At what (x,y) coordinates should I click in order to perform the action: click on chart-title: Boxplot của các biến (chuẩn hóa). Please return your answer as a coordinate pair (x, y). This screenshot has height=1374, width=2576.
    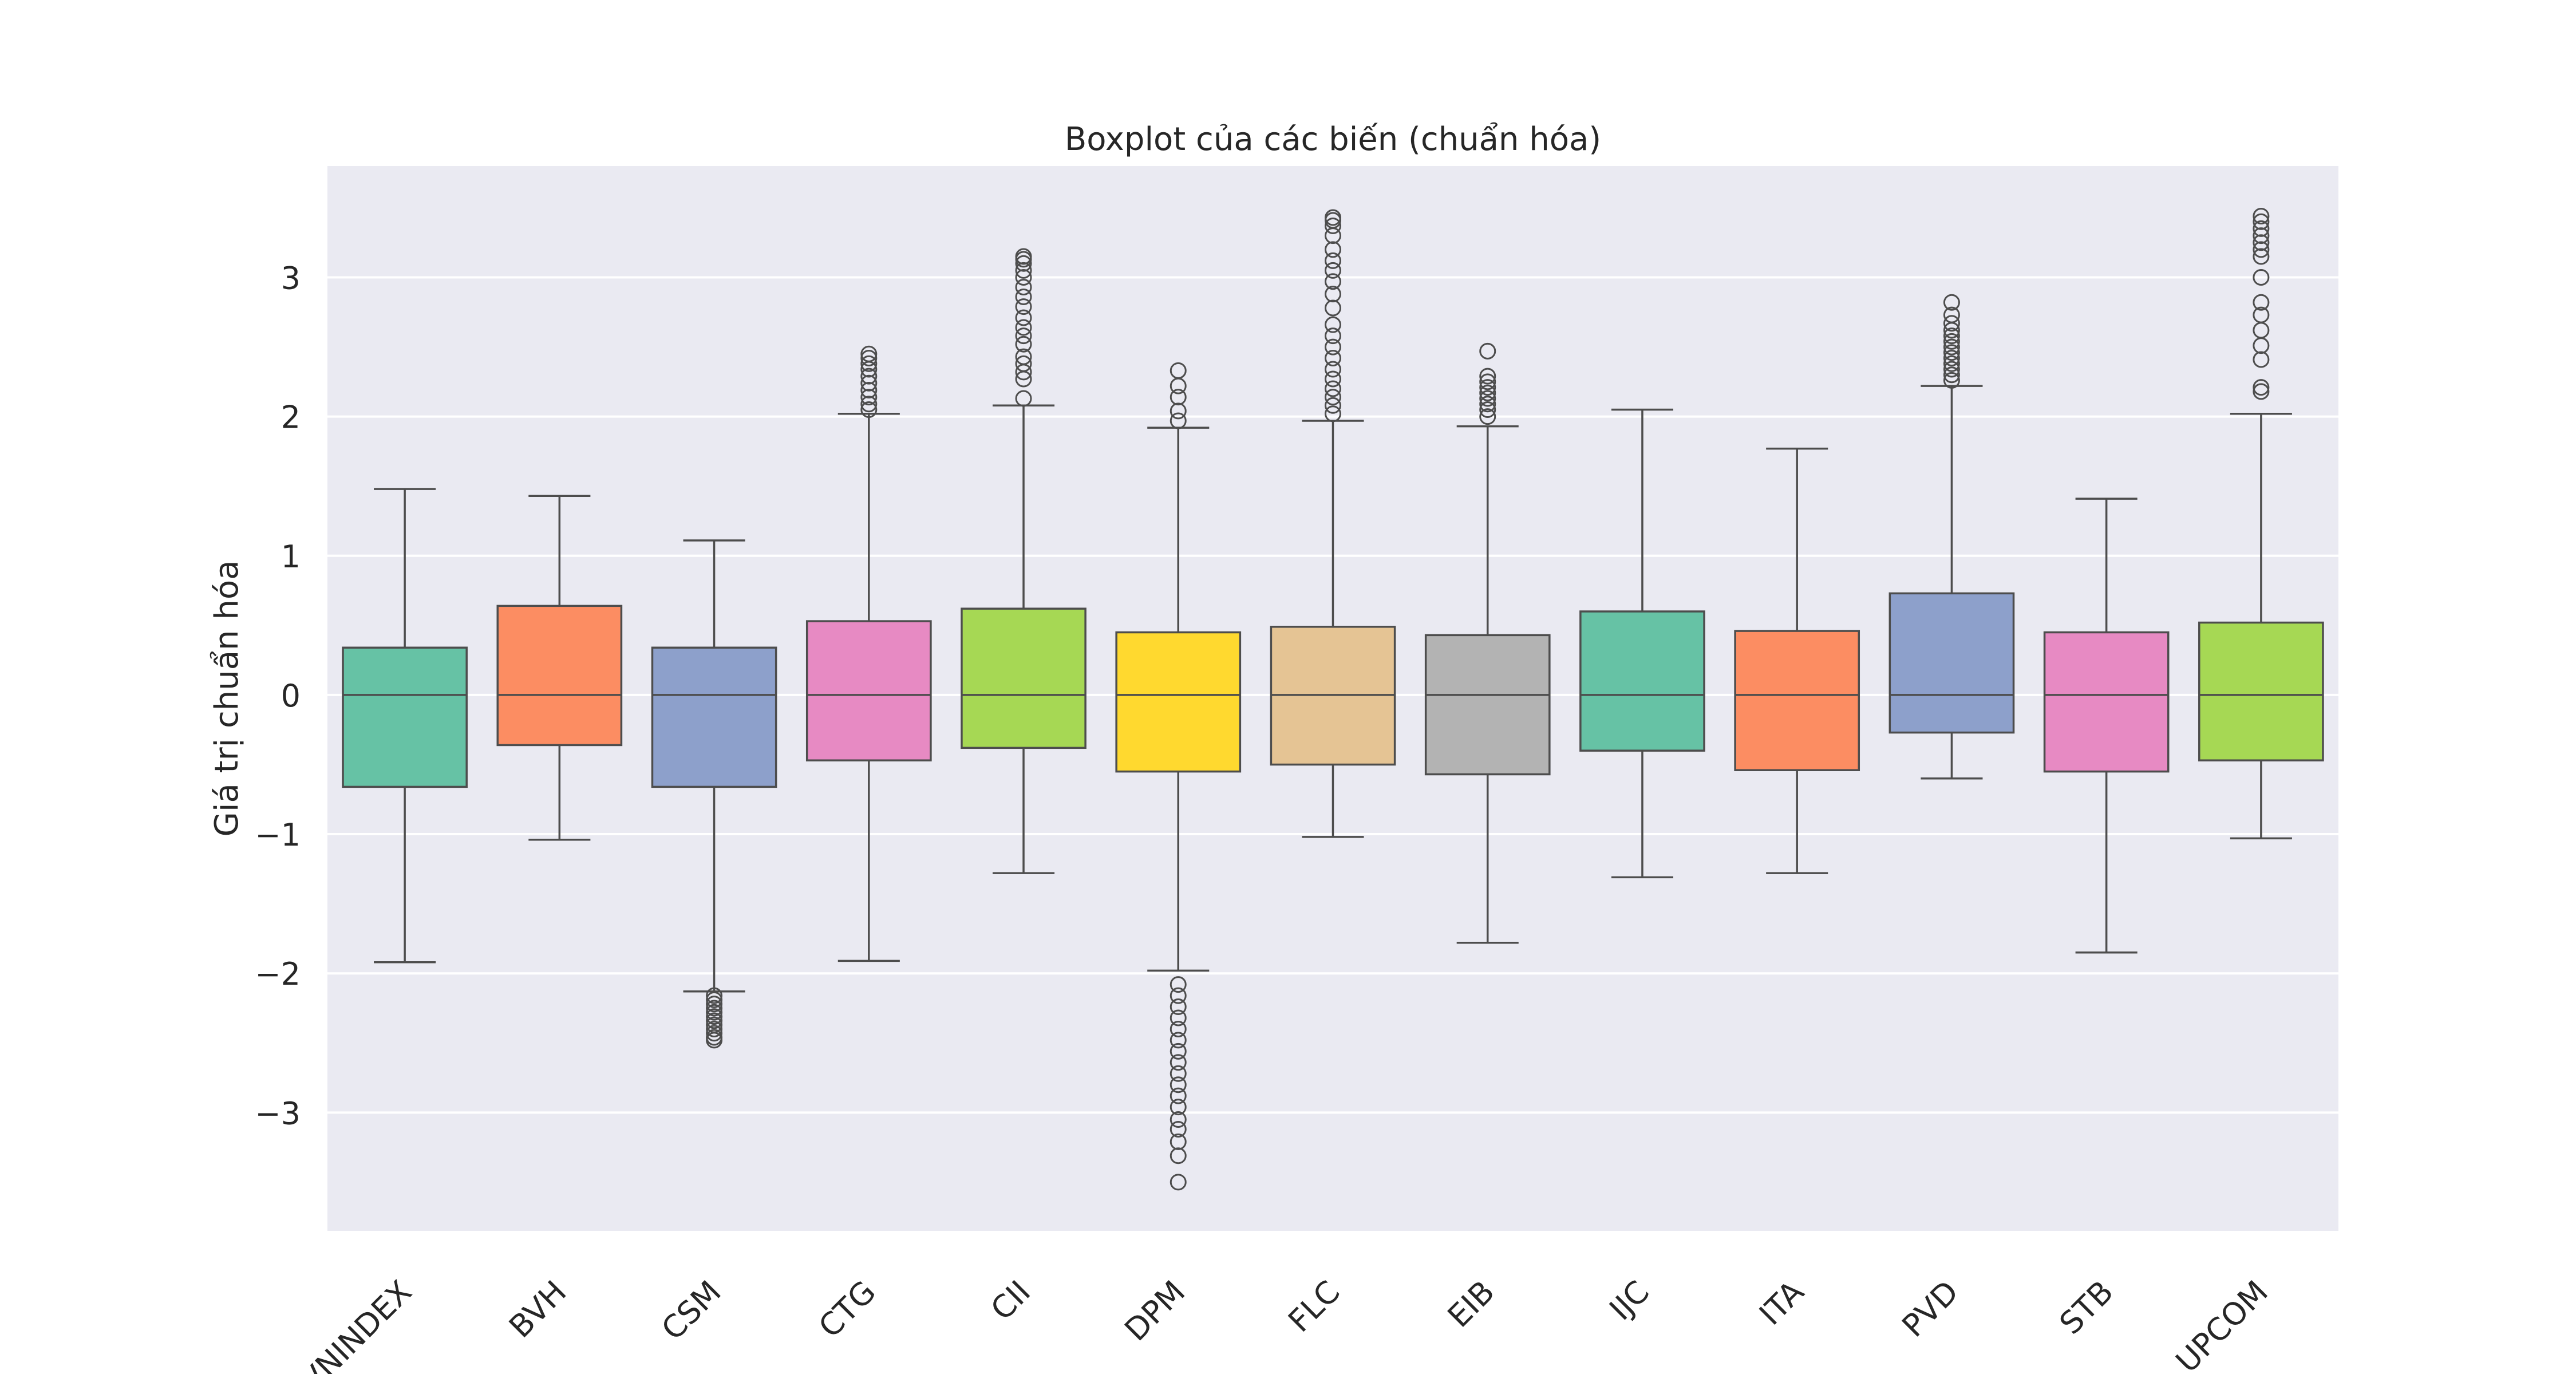
    Looking at the image, I should click on (1333, 139).